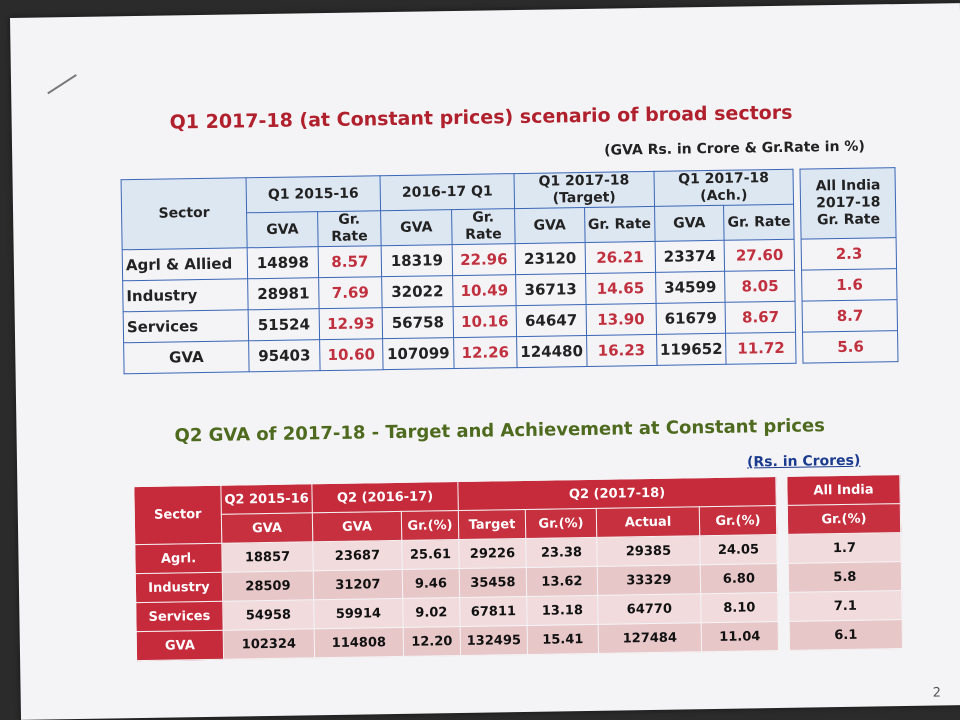  What do you see at coordinates (562, 581) in the screenshot?
I see `table-cell: 13.62` at bounding box center [562, 581].